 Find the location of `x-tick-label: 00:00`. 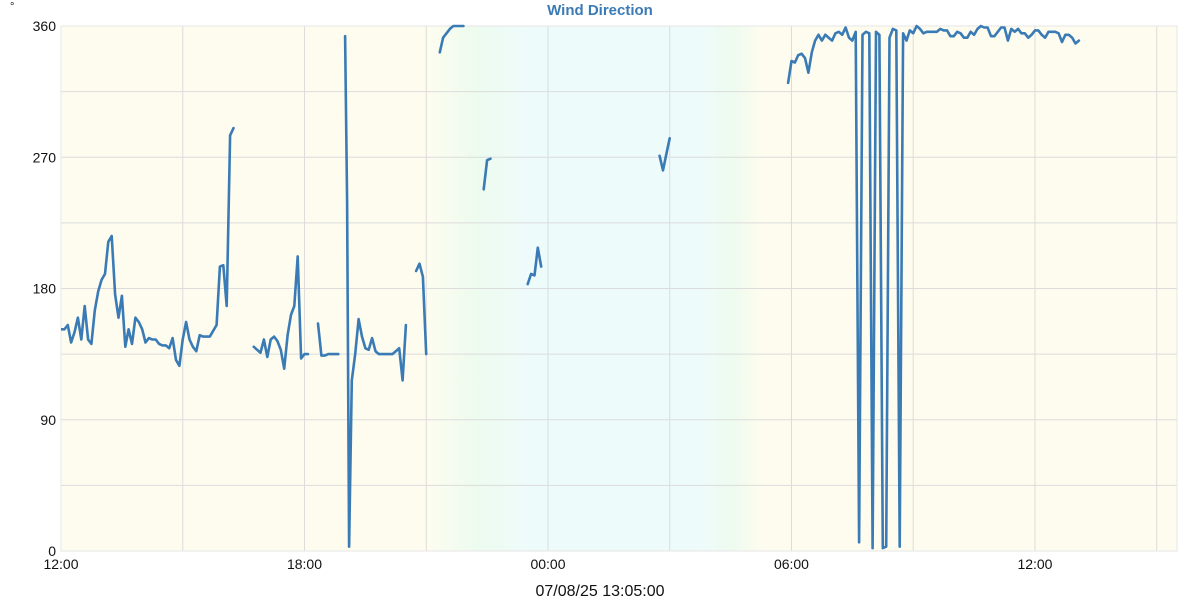

x-tick-label: 00:00 is located at coordinates (547, 564).